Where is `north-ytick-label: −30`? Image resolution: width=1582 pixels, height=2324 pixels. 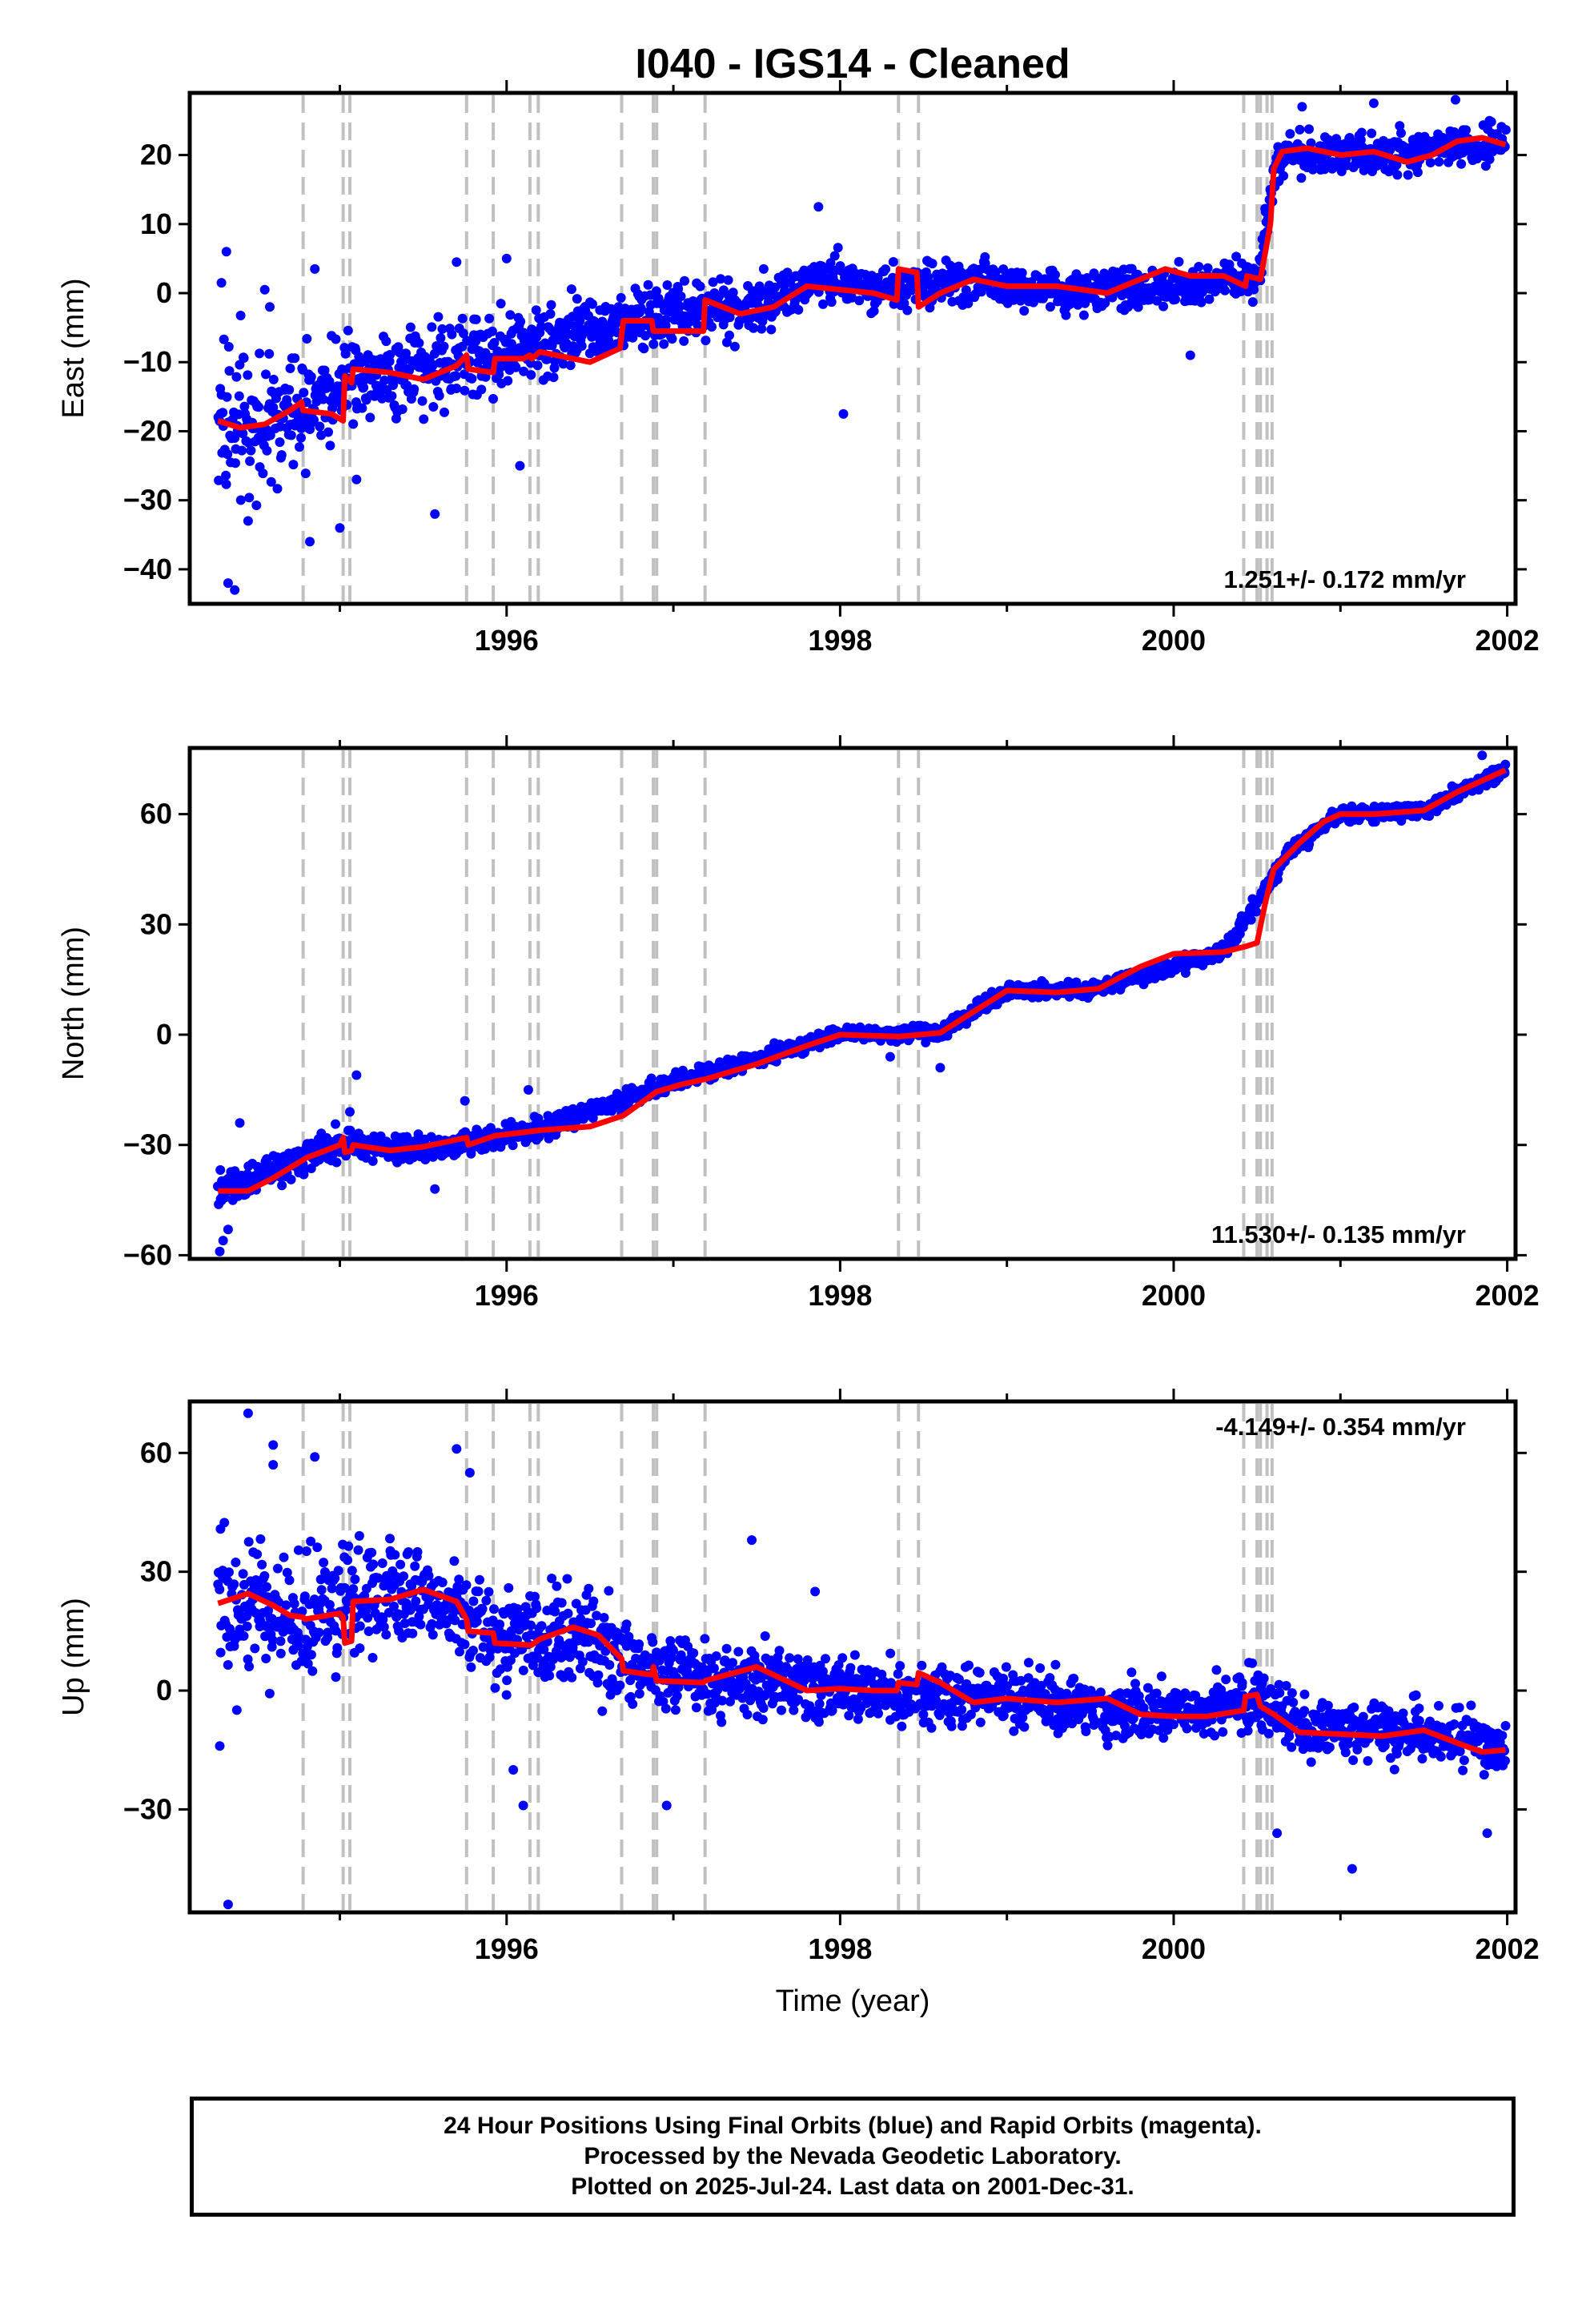 north-ytick-label: −30 is located at coordinates (147, 1144).